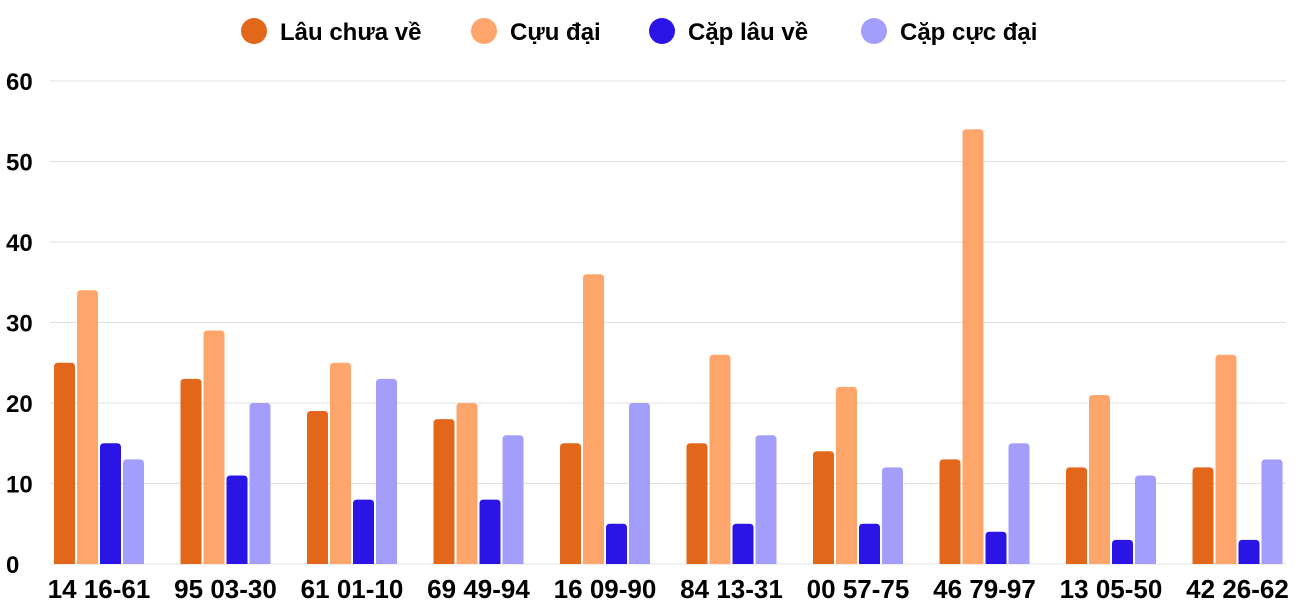  What do you see at coordinates (352, 587) in the screenshot?
I see `category-label: 61 01-10` at bounding box center [352, 587].